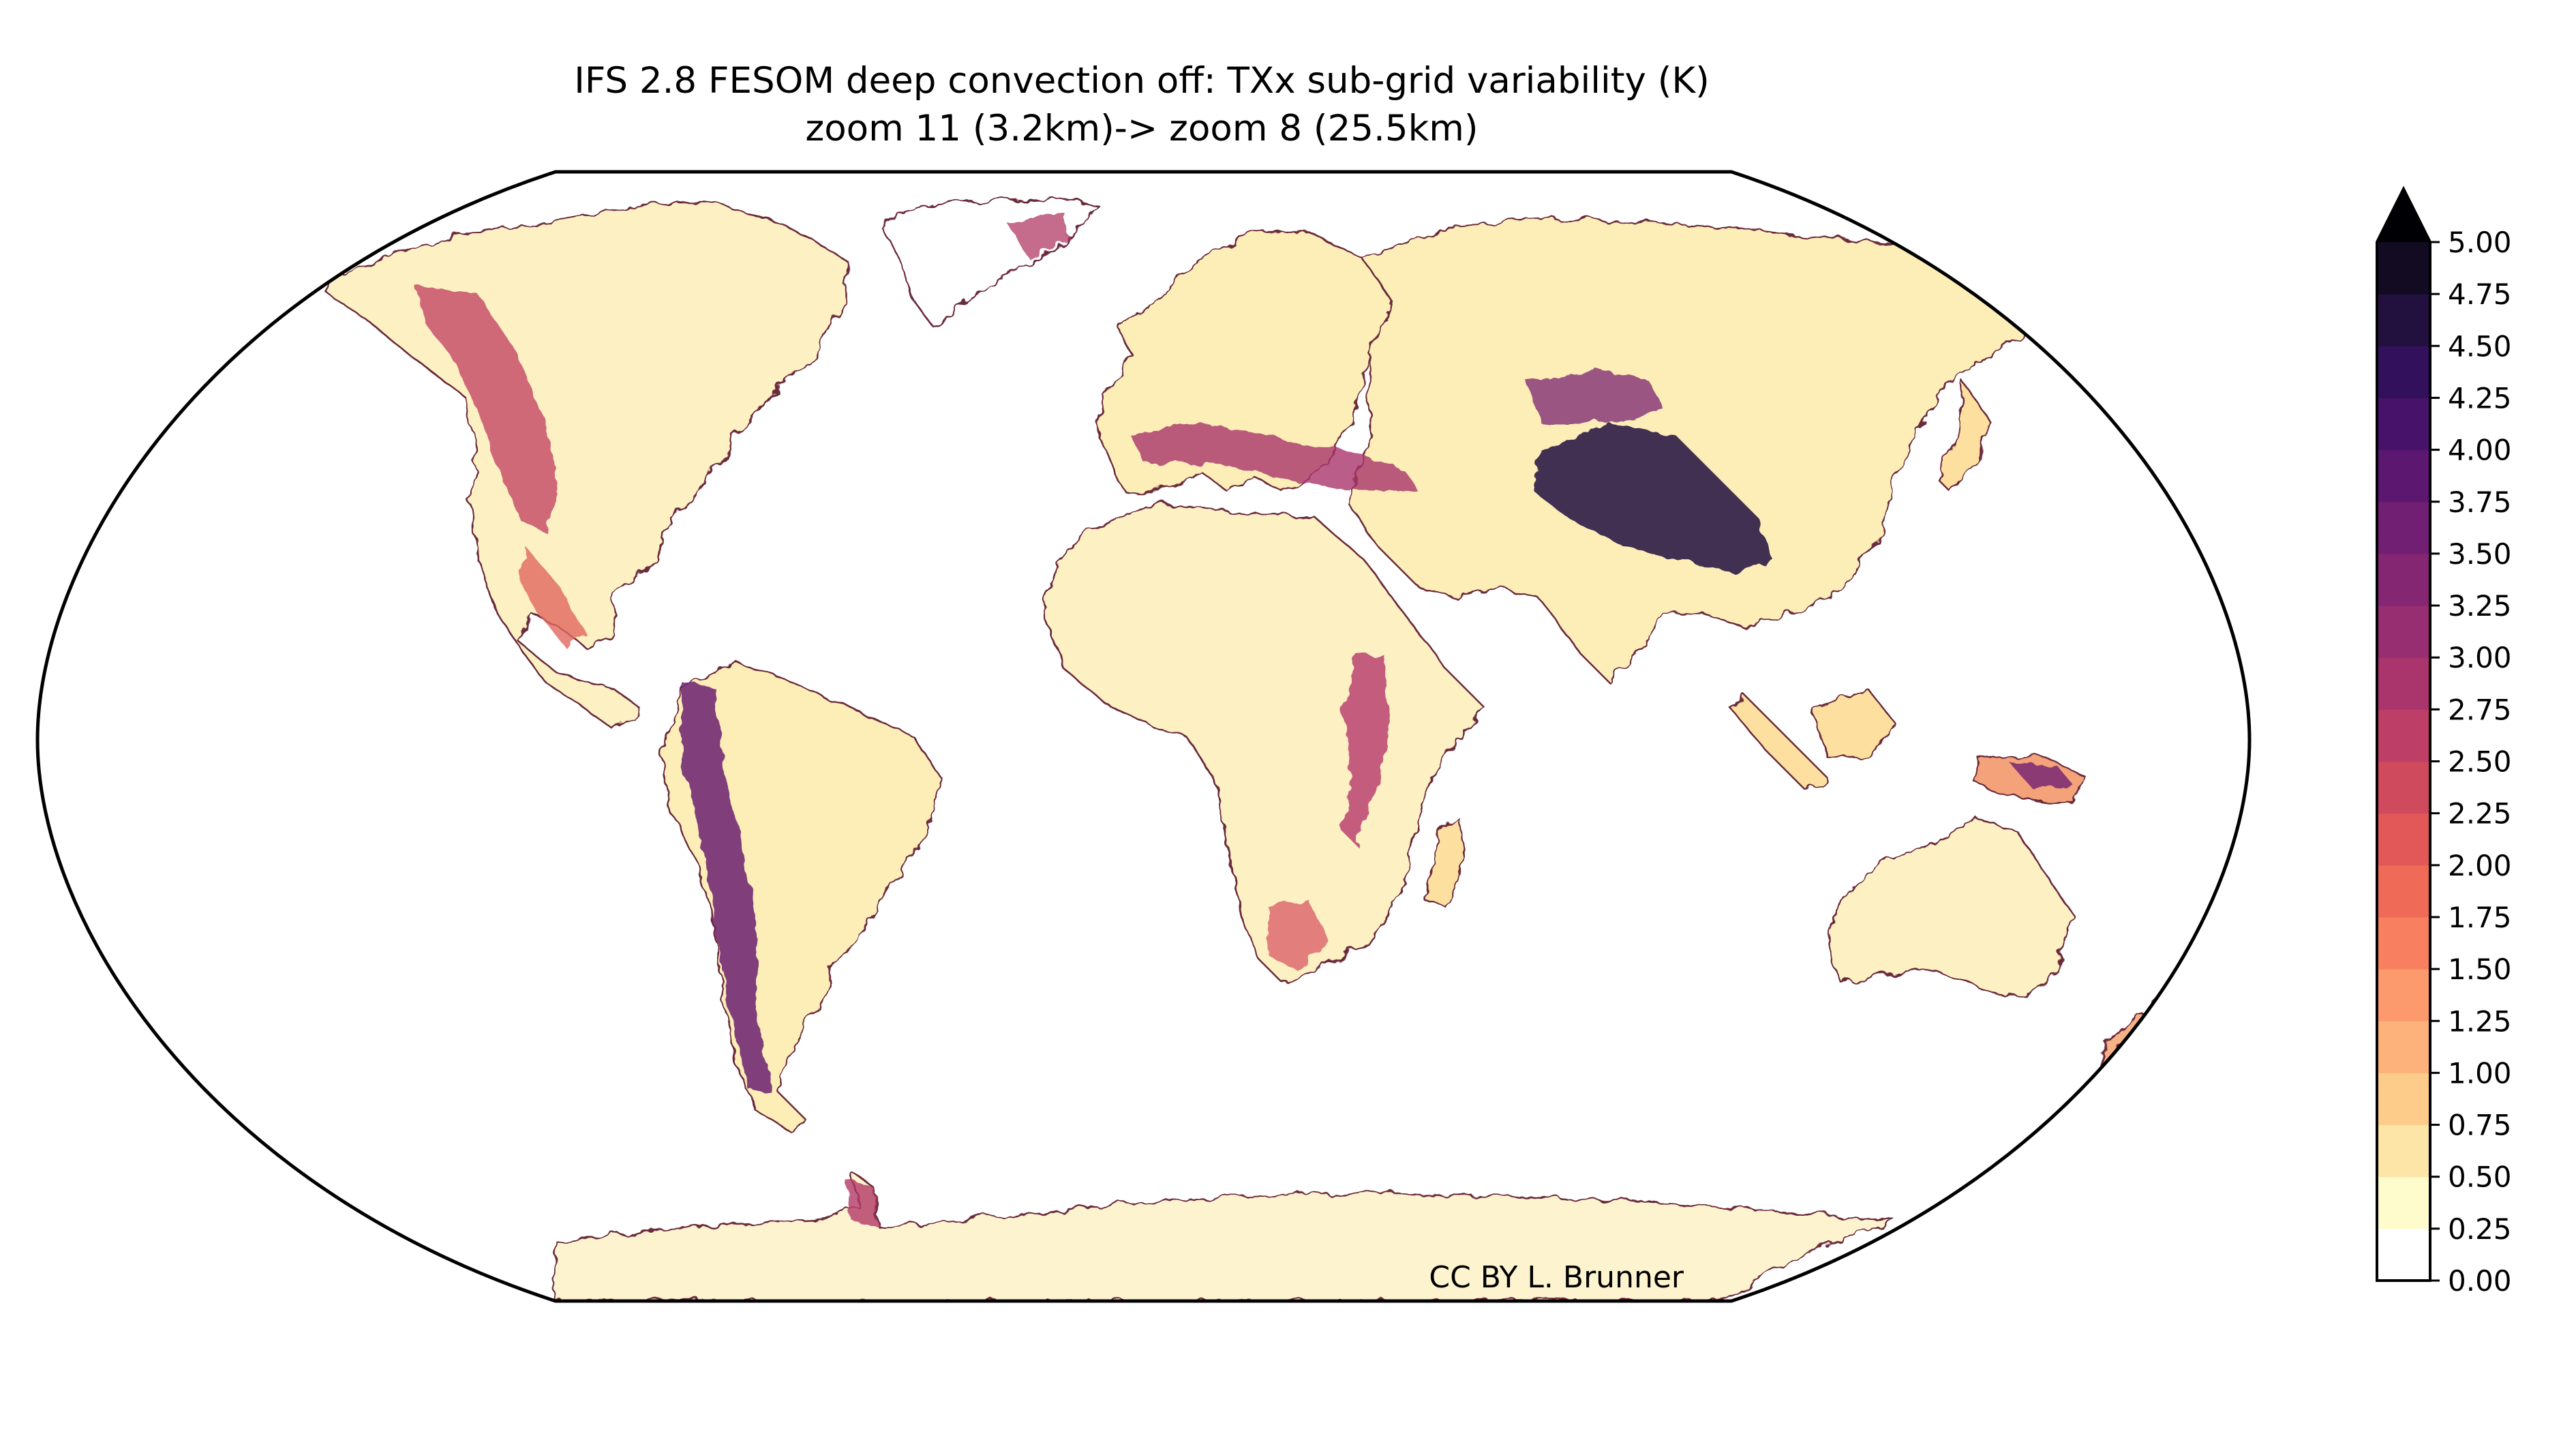 The height and width of the screenshot is (1449, 2576). Describe the element at coordinates (2480, 1073) in the screenshot. I see `colorbar-tick-label: 1.00` at that location.